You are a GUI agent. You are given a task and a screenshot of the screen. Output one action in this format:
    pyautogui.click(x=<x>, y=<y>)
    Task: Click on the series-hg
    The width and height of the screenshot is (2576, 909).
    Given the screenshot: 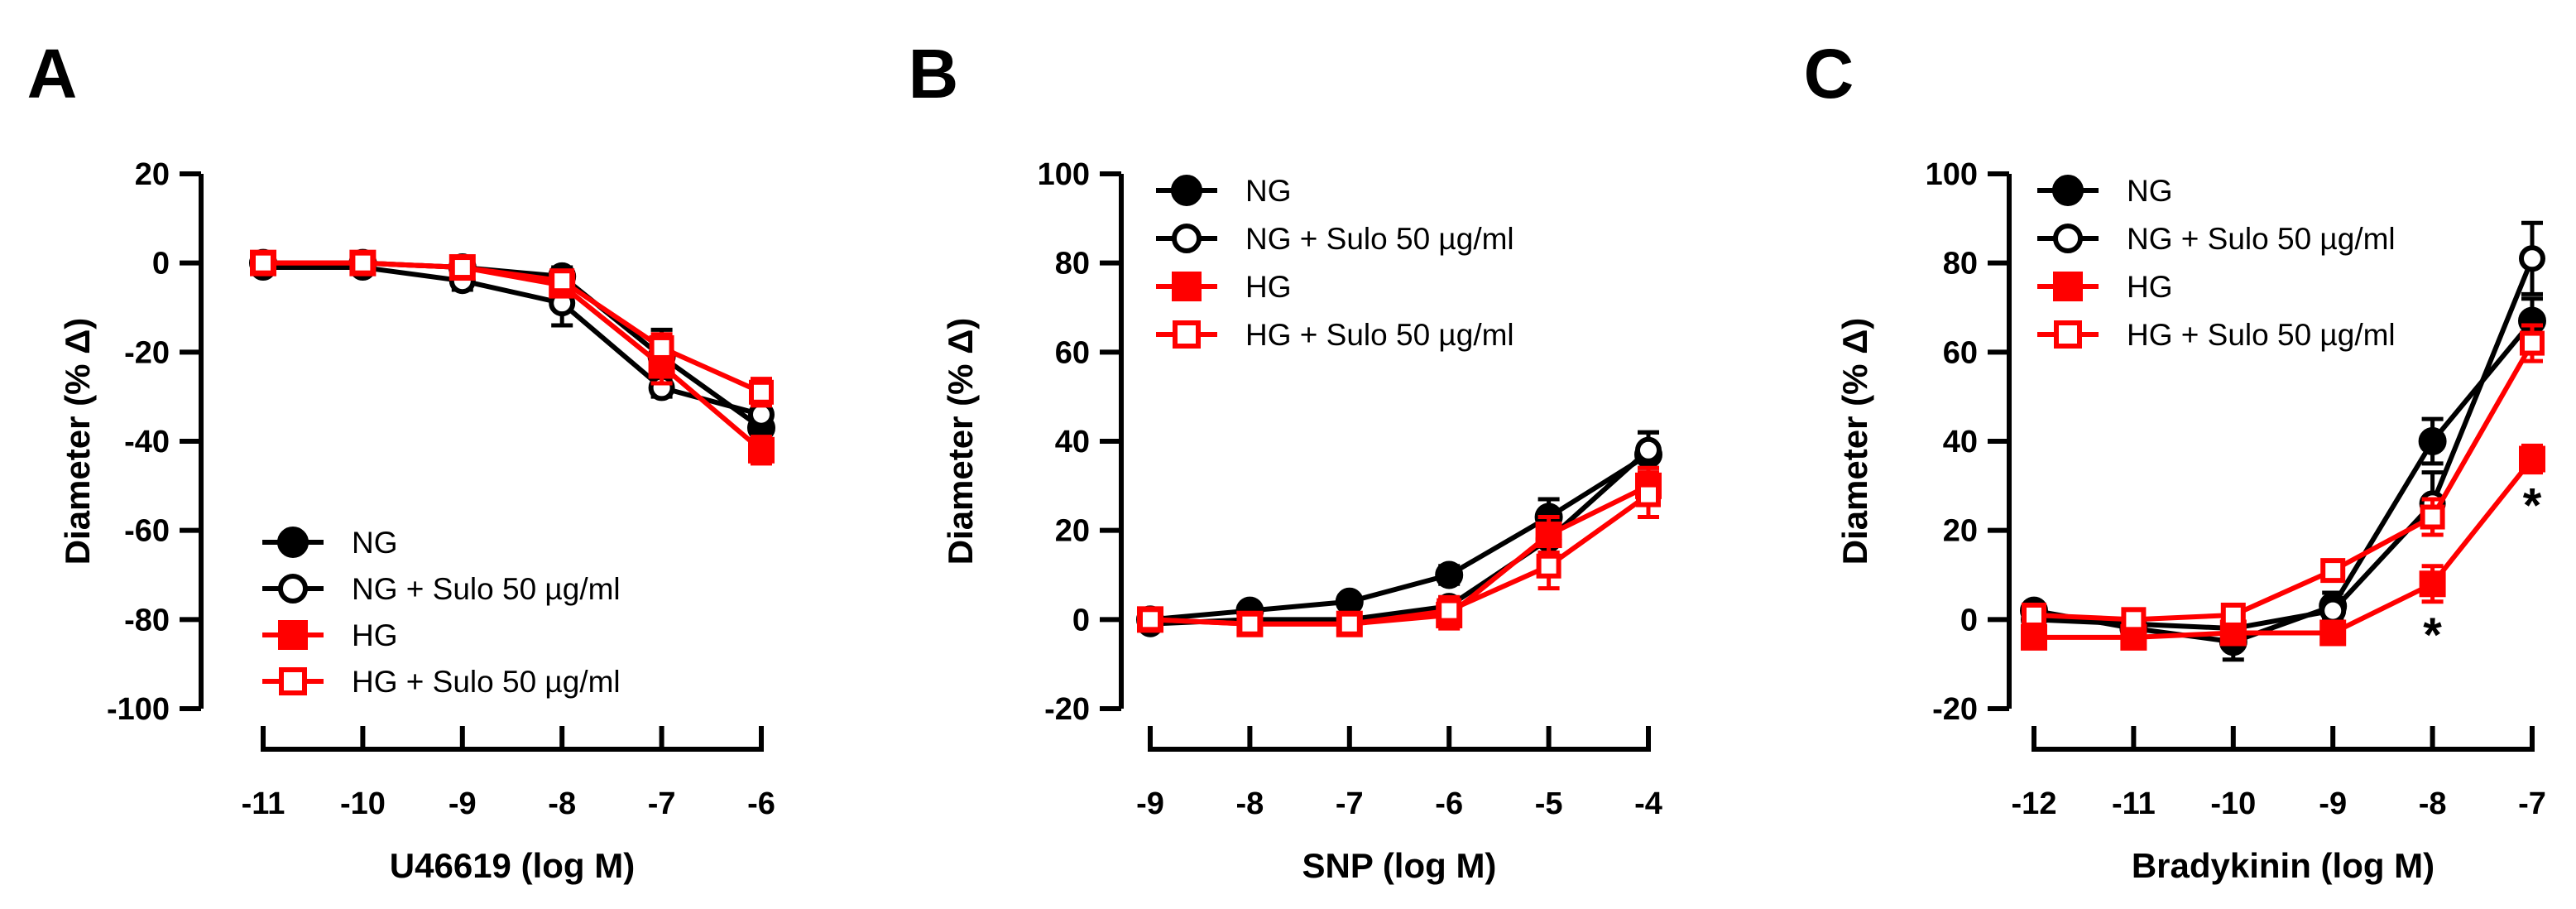 What is the action you would take?
    pyautogui.click(x=513, y=357)
    